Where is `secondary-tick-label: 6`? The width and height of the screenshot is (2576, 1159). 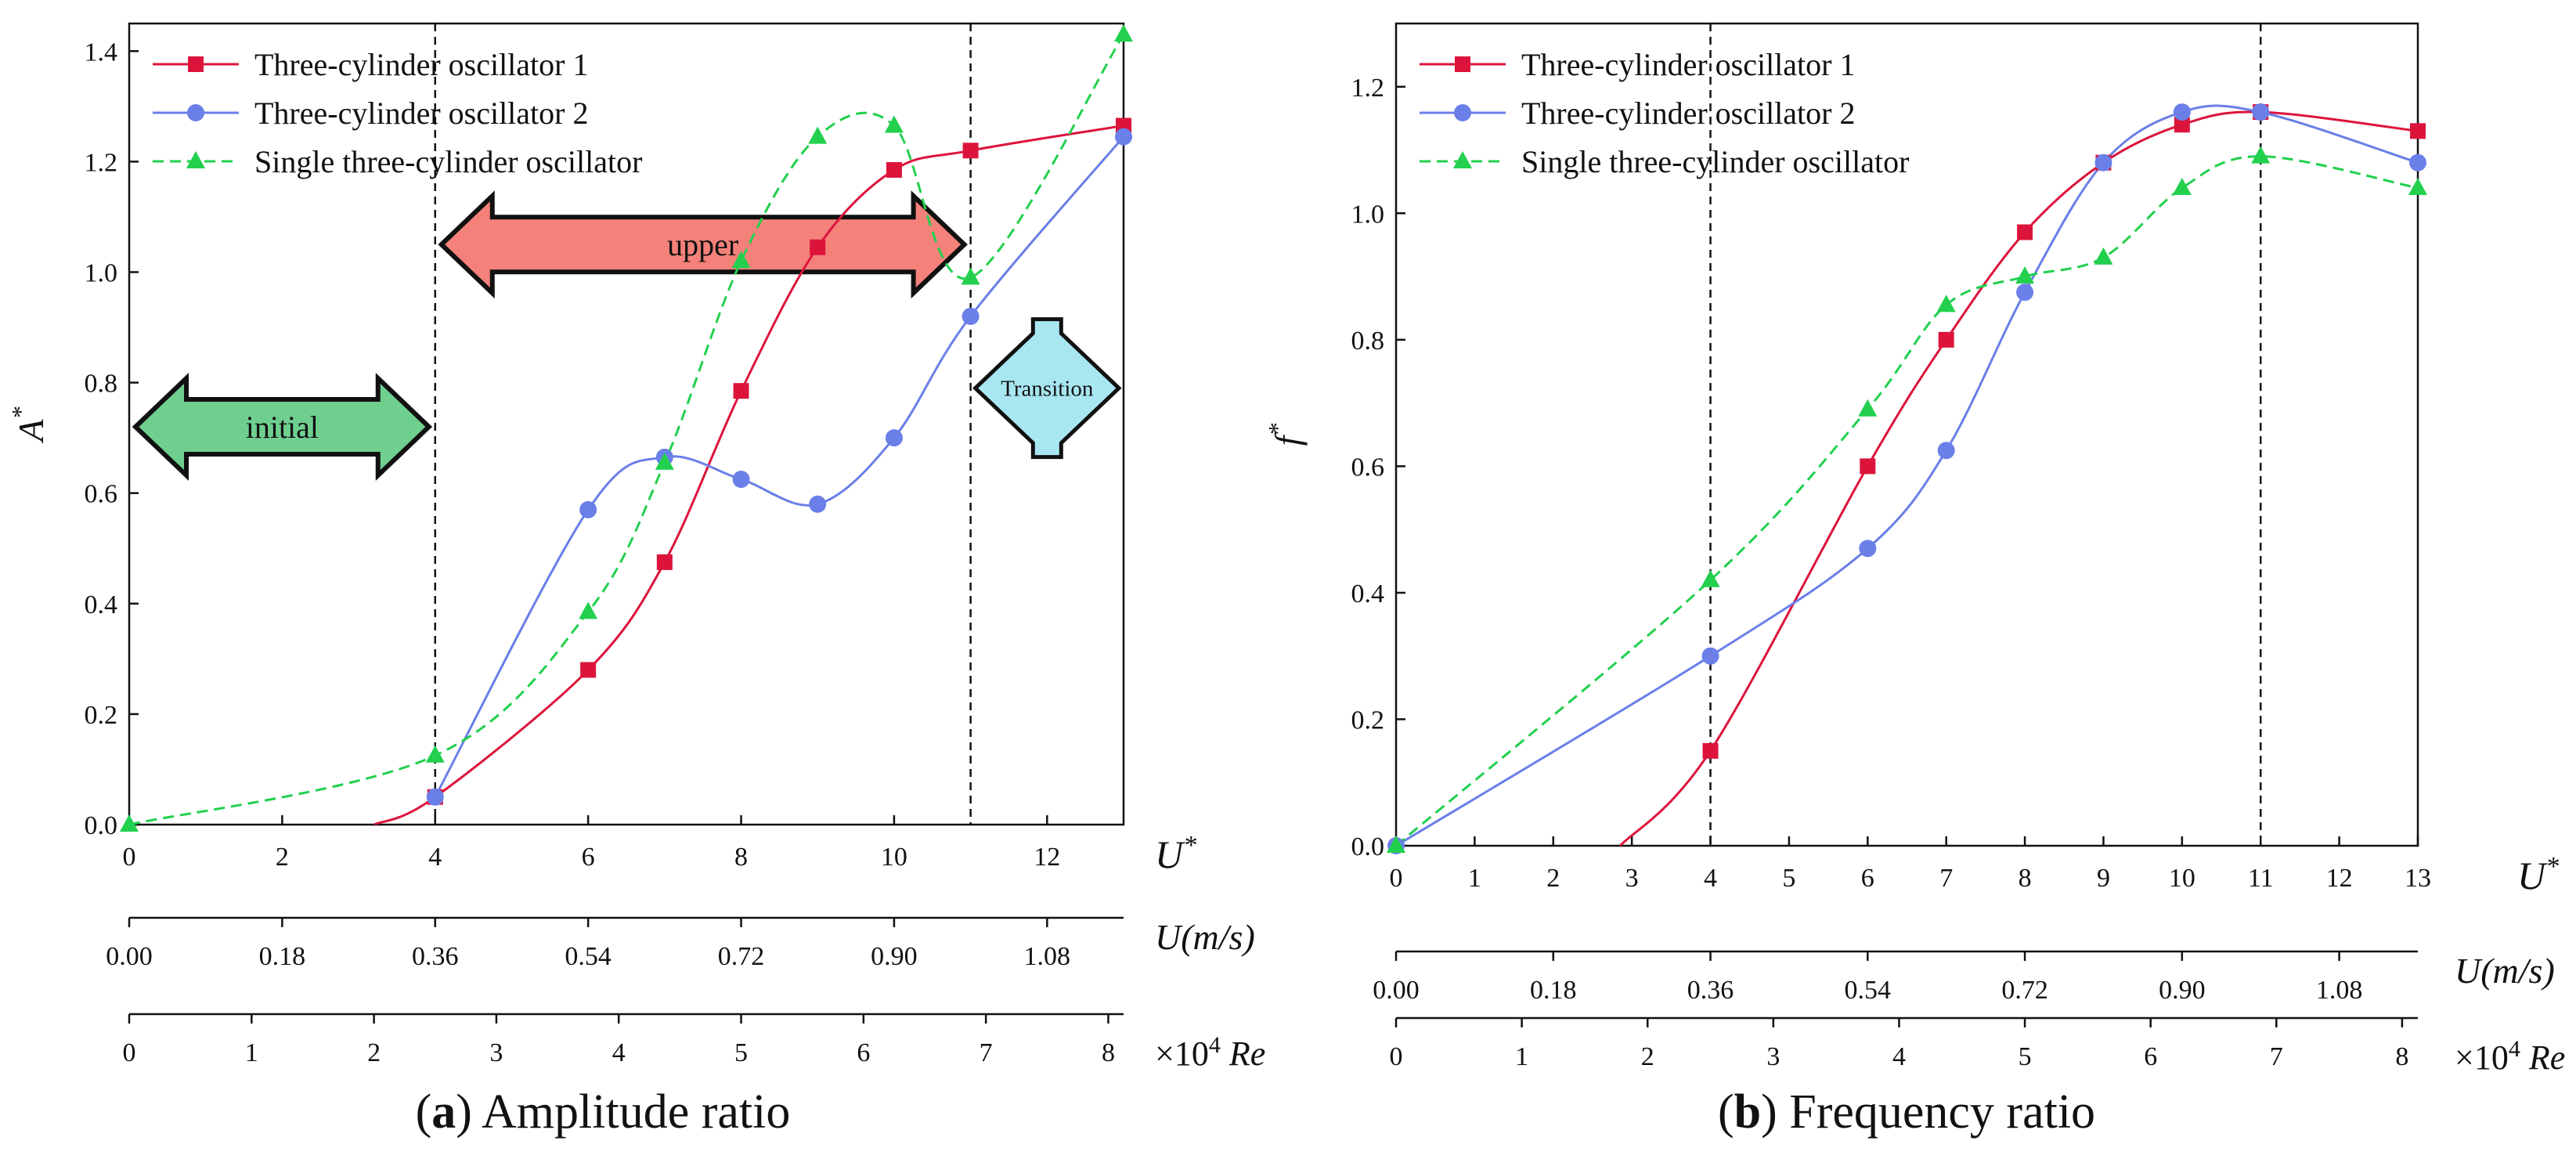 secondary-tick-label: 6 is located at coordinates (2150, 1056).